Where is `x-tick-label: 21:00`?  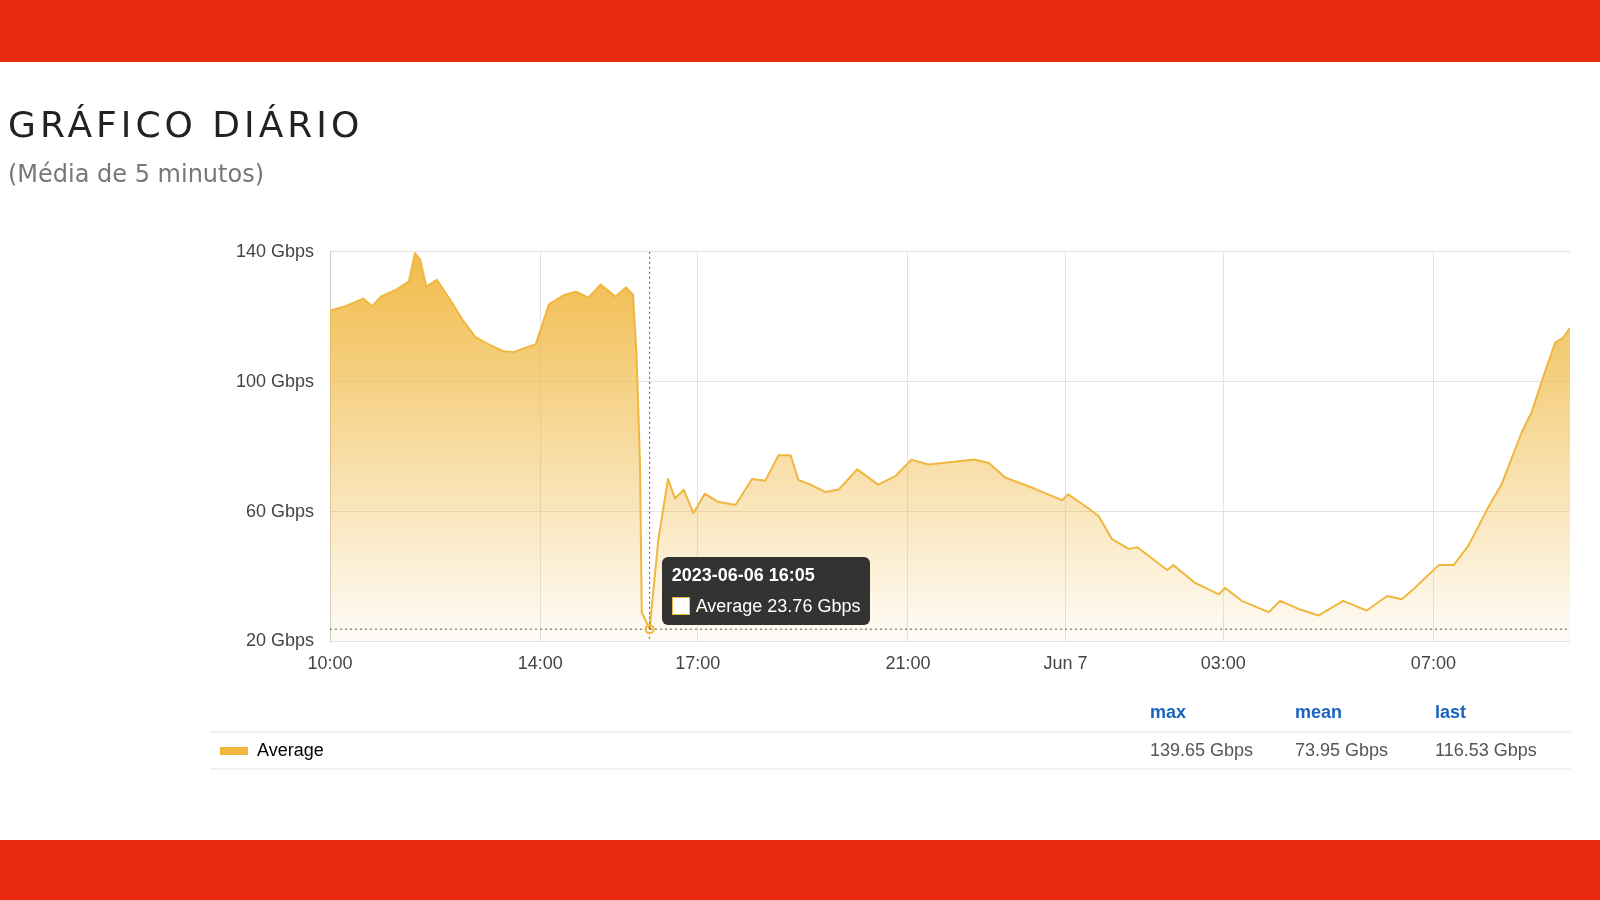
x-tick-label: 21:00 is located at coordinates (908, 663).